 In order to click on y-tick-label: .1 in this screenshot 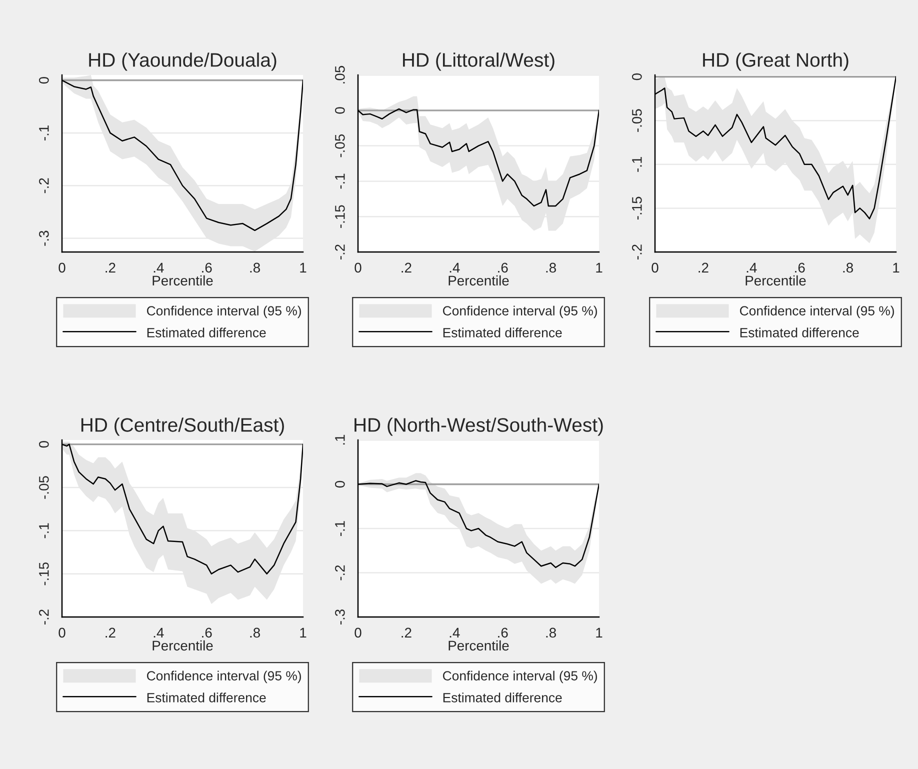, I will do `click(340, 439)`.